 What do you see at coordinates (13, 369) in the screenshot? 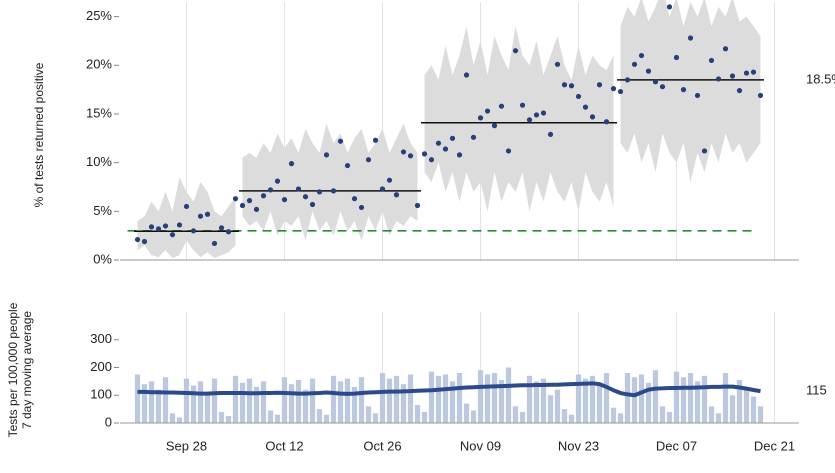
I see `y-axis-title: Tests per 100,000 people` at bounding box center [13, 369].